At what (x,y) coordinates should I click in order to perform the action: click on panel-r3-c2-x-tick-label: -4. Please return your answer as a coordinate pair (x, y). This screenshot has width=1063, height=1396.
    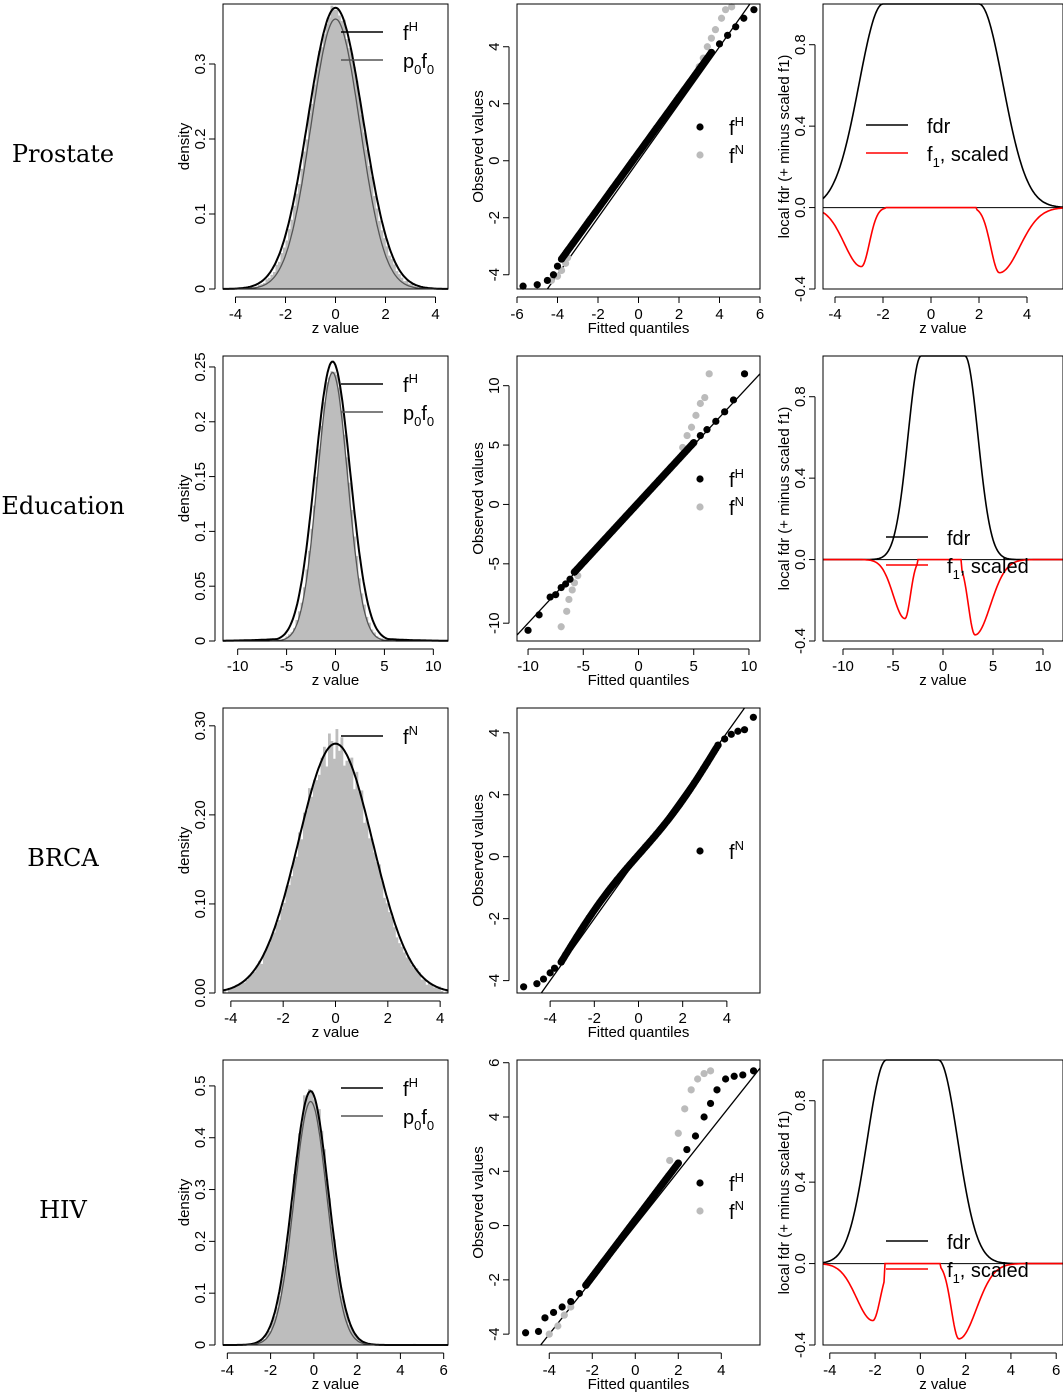
    Looking at the image, I should click on (829, 1370).